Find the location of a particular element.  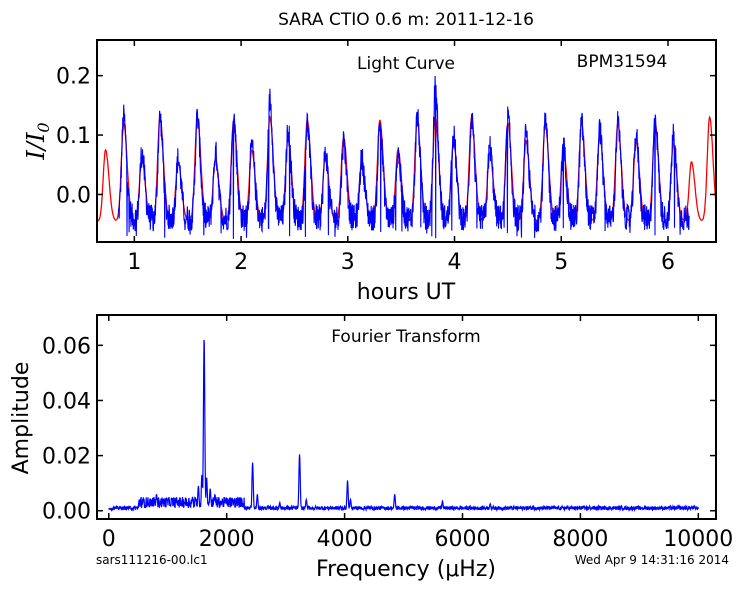

fourier-transform-x-tick-label: 4000 is located at coordinates (345, 539).